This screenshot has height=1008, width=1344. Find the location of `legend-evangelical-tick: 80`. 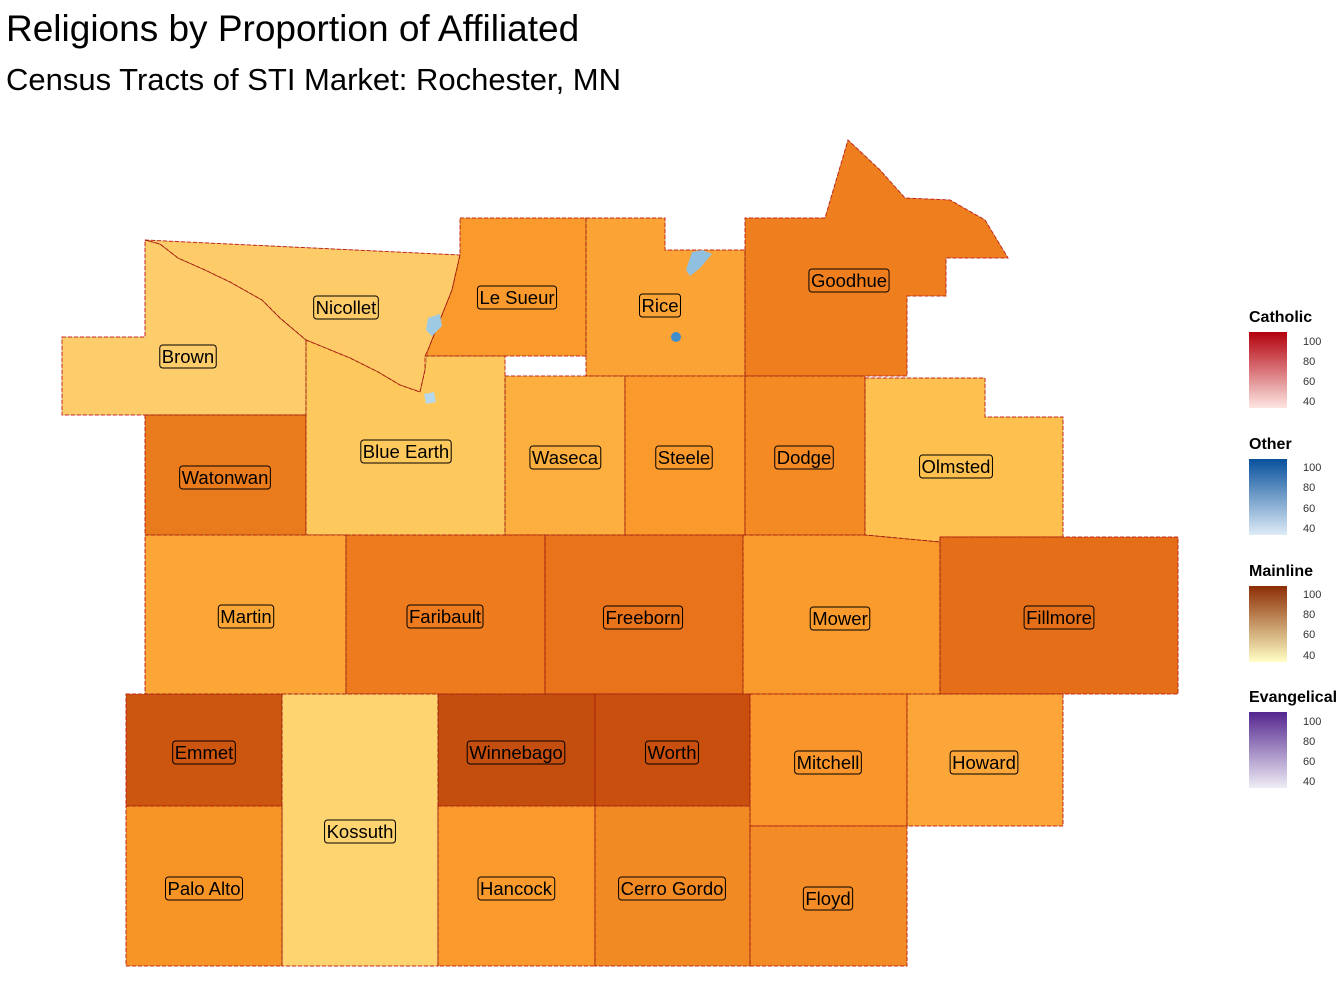

legend-evangelical-tick: 80 is located at coordinates (1309, 742).